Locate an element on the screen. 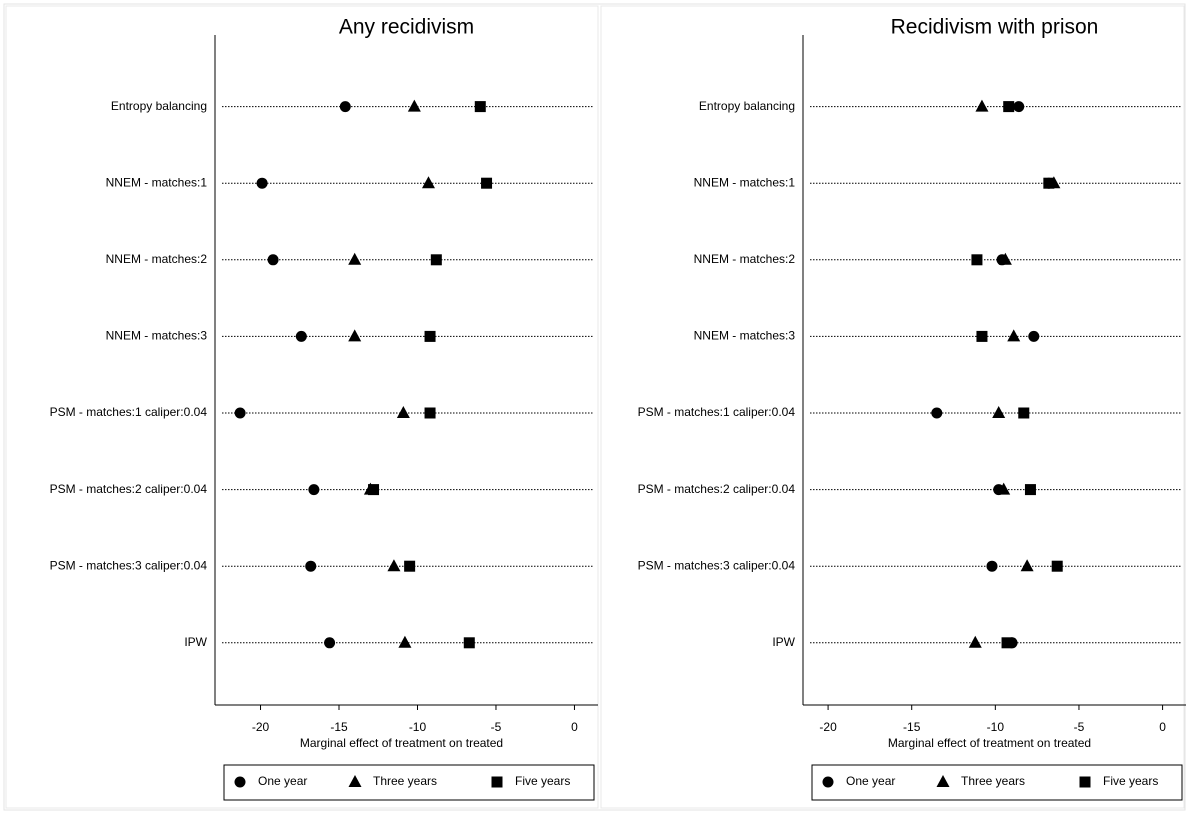 Image resolution: width=1189 pixels, height=816 pixels. chart-title: Recidivism with prison is located at coordinates (995, 27).